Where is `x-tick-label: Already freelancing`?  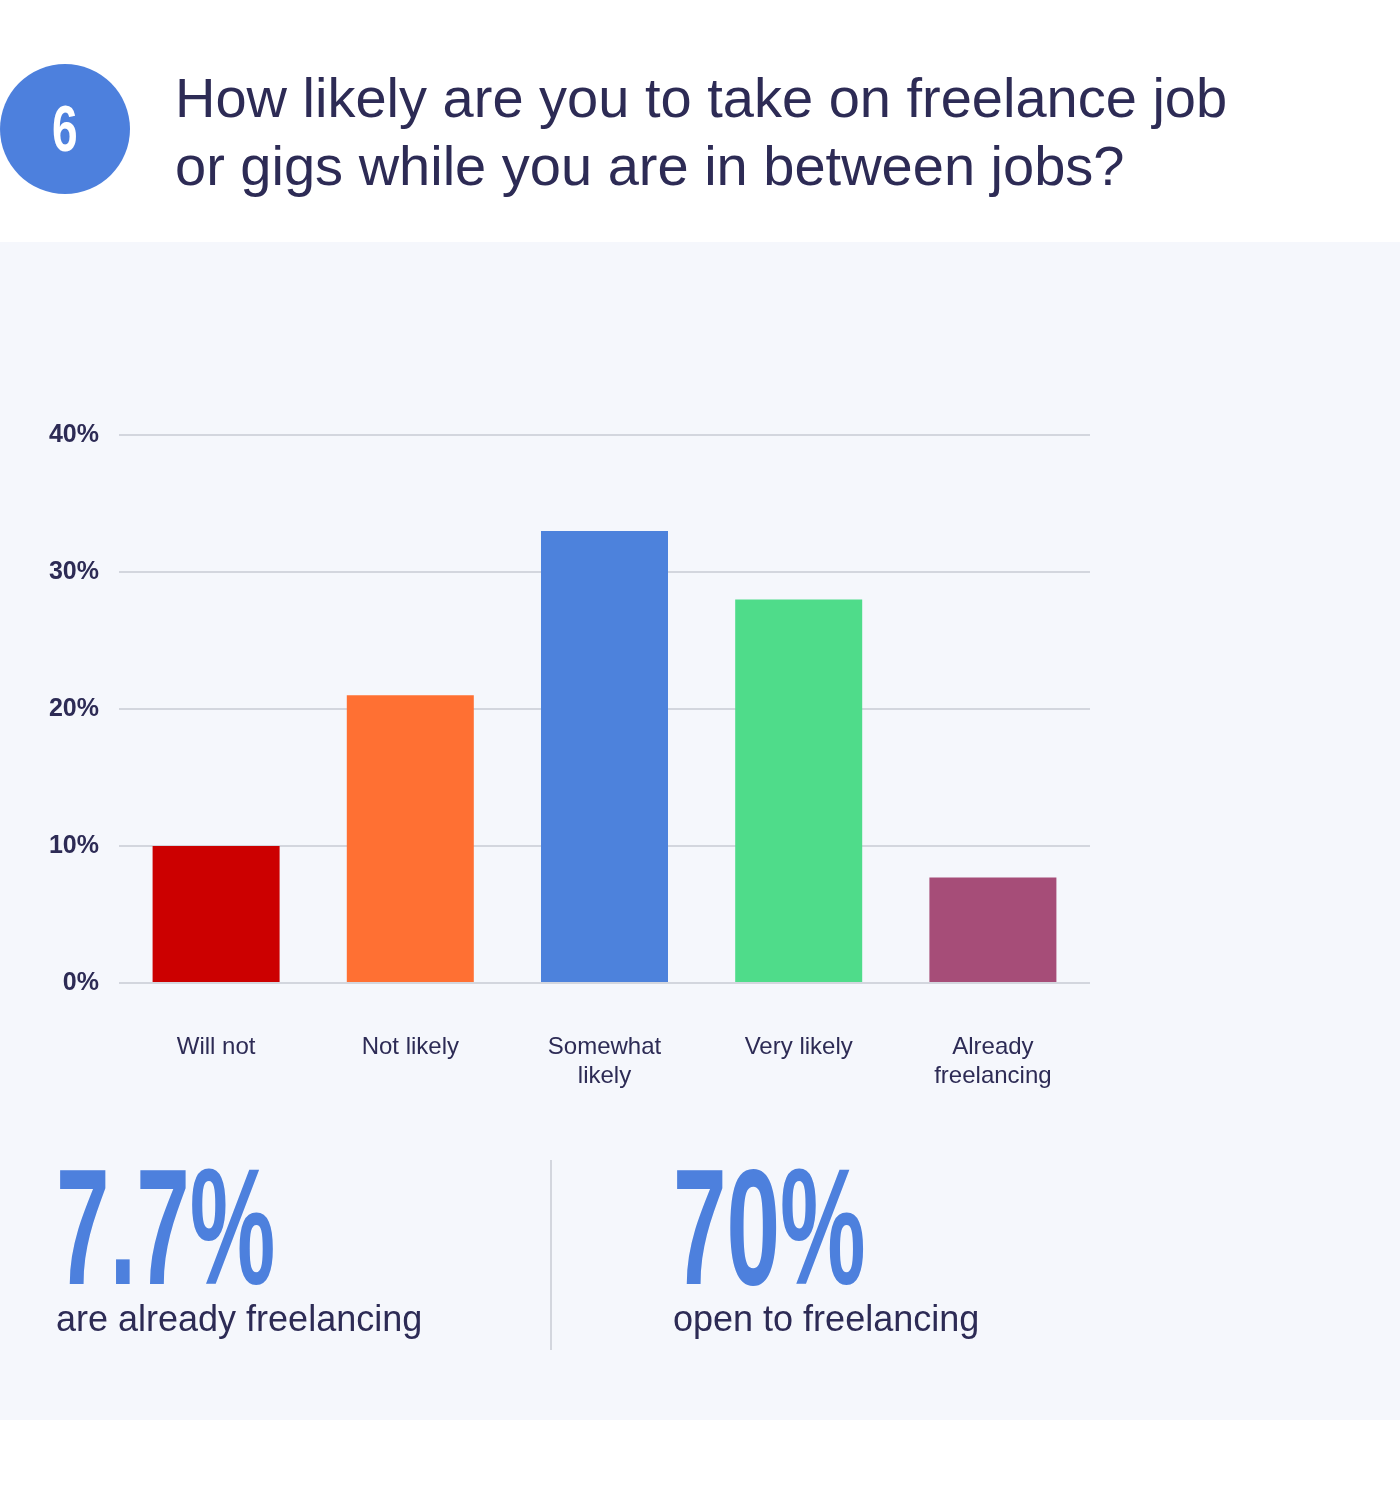 x-tick-label: Already freelancing is located at coordinates (993, 1060).